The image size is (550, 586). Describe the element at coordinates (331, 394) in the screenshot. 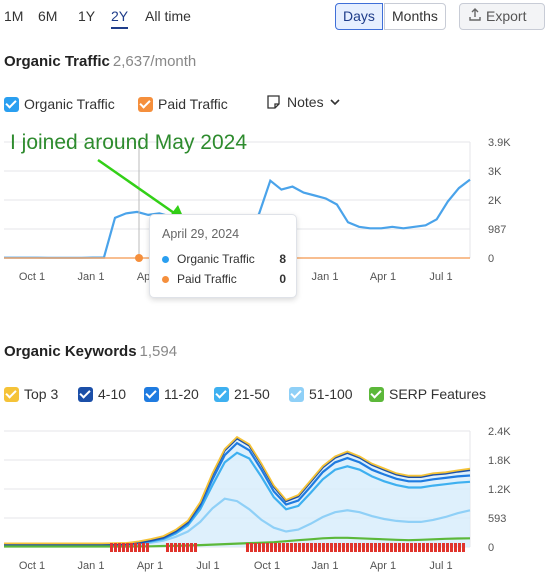

I see `legend-label: 51-100` at that location.